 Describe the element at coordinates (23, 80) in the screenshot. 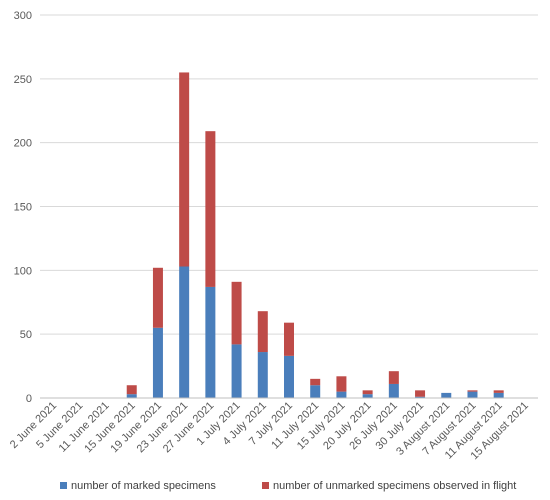

I see `y-tick-label: 250` at that location.